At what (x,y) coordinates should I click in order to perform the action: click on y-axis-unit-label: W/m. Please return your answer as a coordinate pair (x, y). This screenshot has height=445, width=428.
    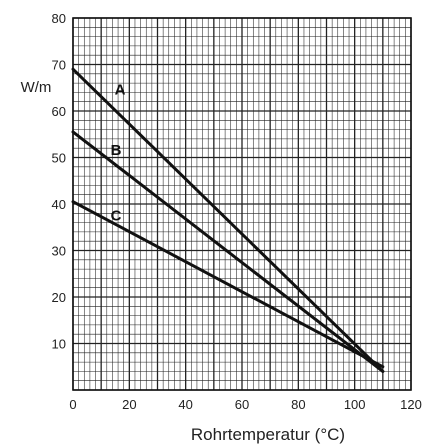
    Looking at the image, I should click on (36, 87).